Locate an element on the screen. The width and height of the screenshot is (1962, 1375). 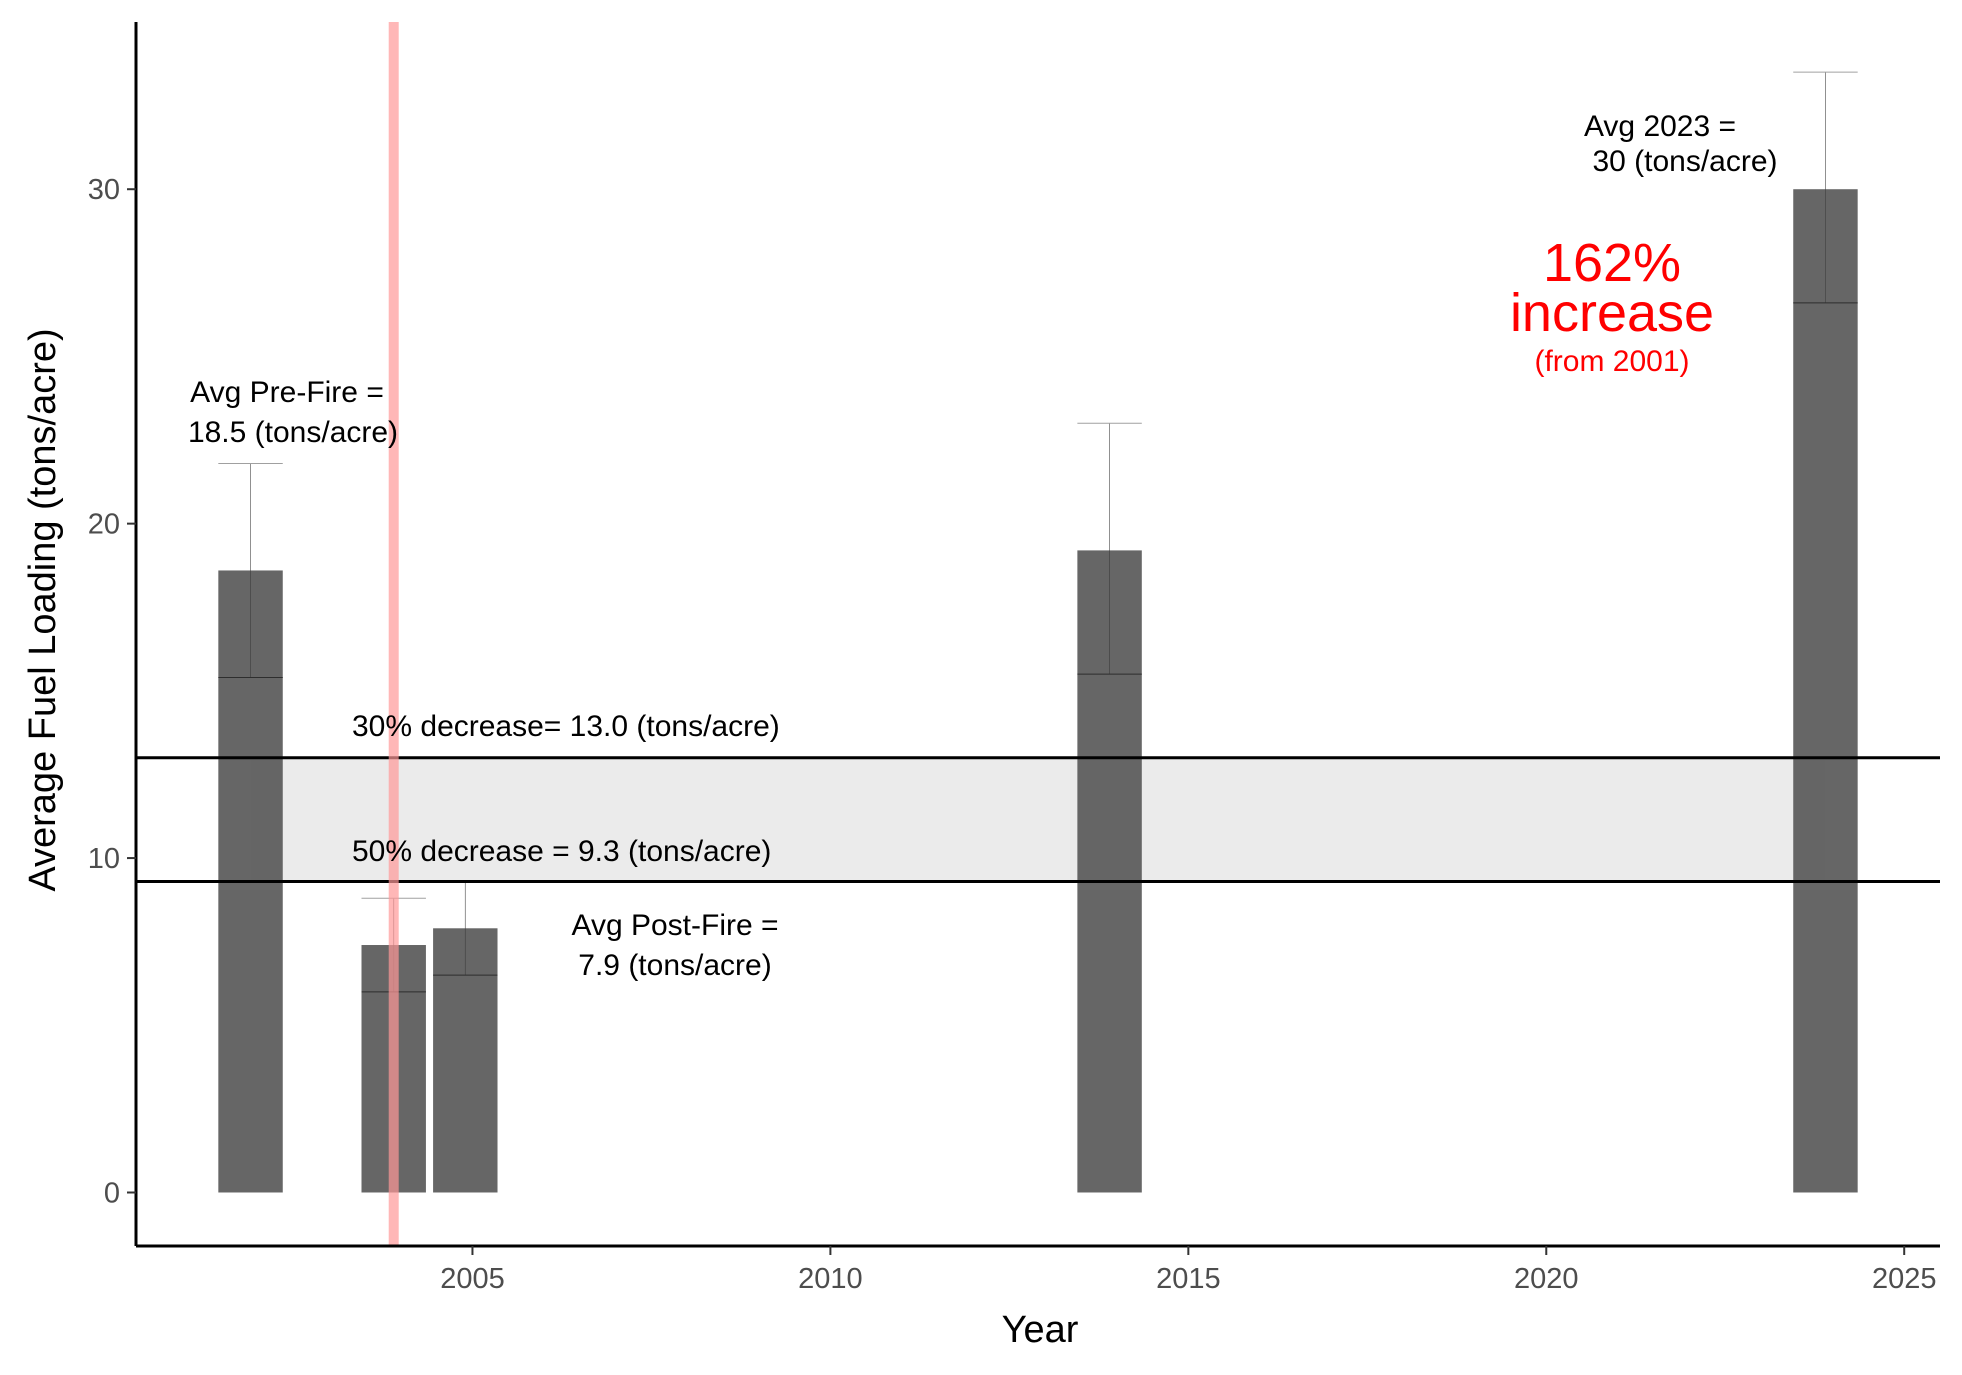
x-tick-label-2: 2015 is located at coordinates (1188, 1279).